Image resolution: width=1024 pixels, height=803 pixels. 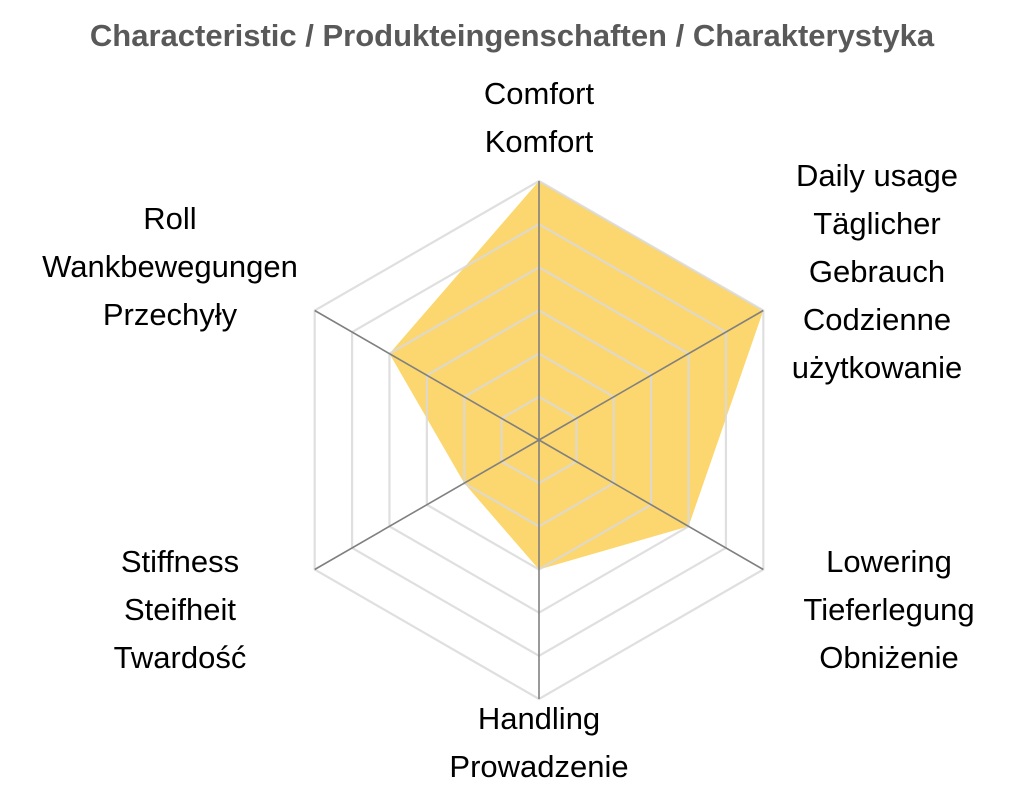 What do you see at coordinates (539, 118) in the screenshot?
I see `axis-label-0: Comfort Komfort` at bounding box center [539, 118].